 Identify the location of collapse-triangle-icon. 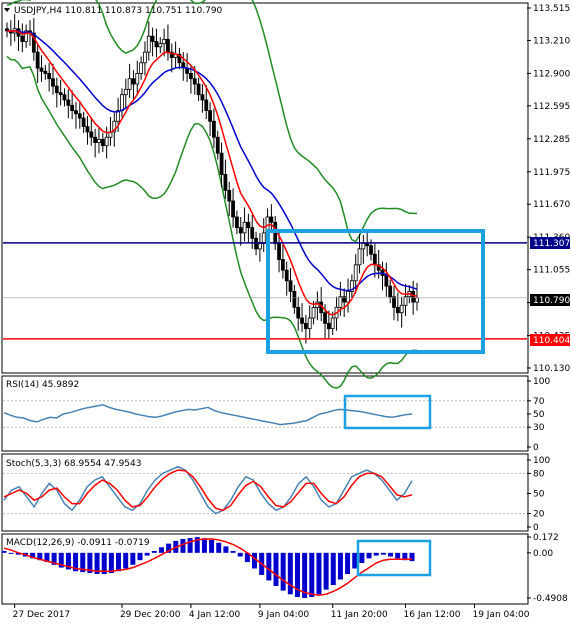
(7, 10).